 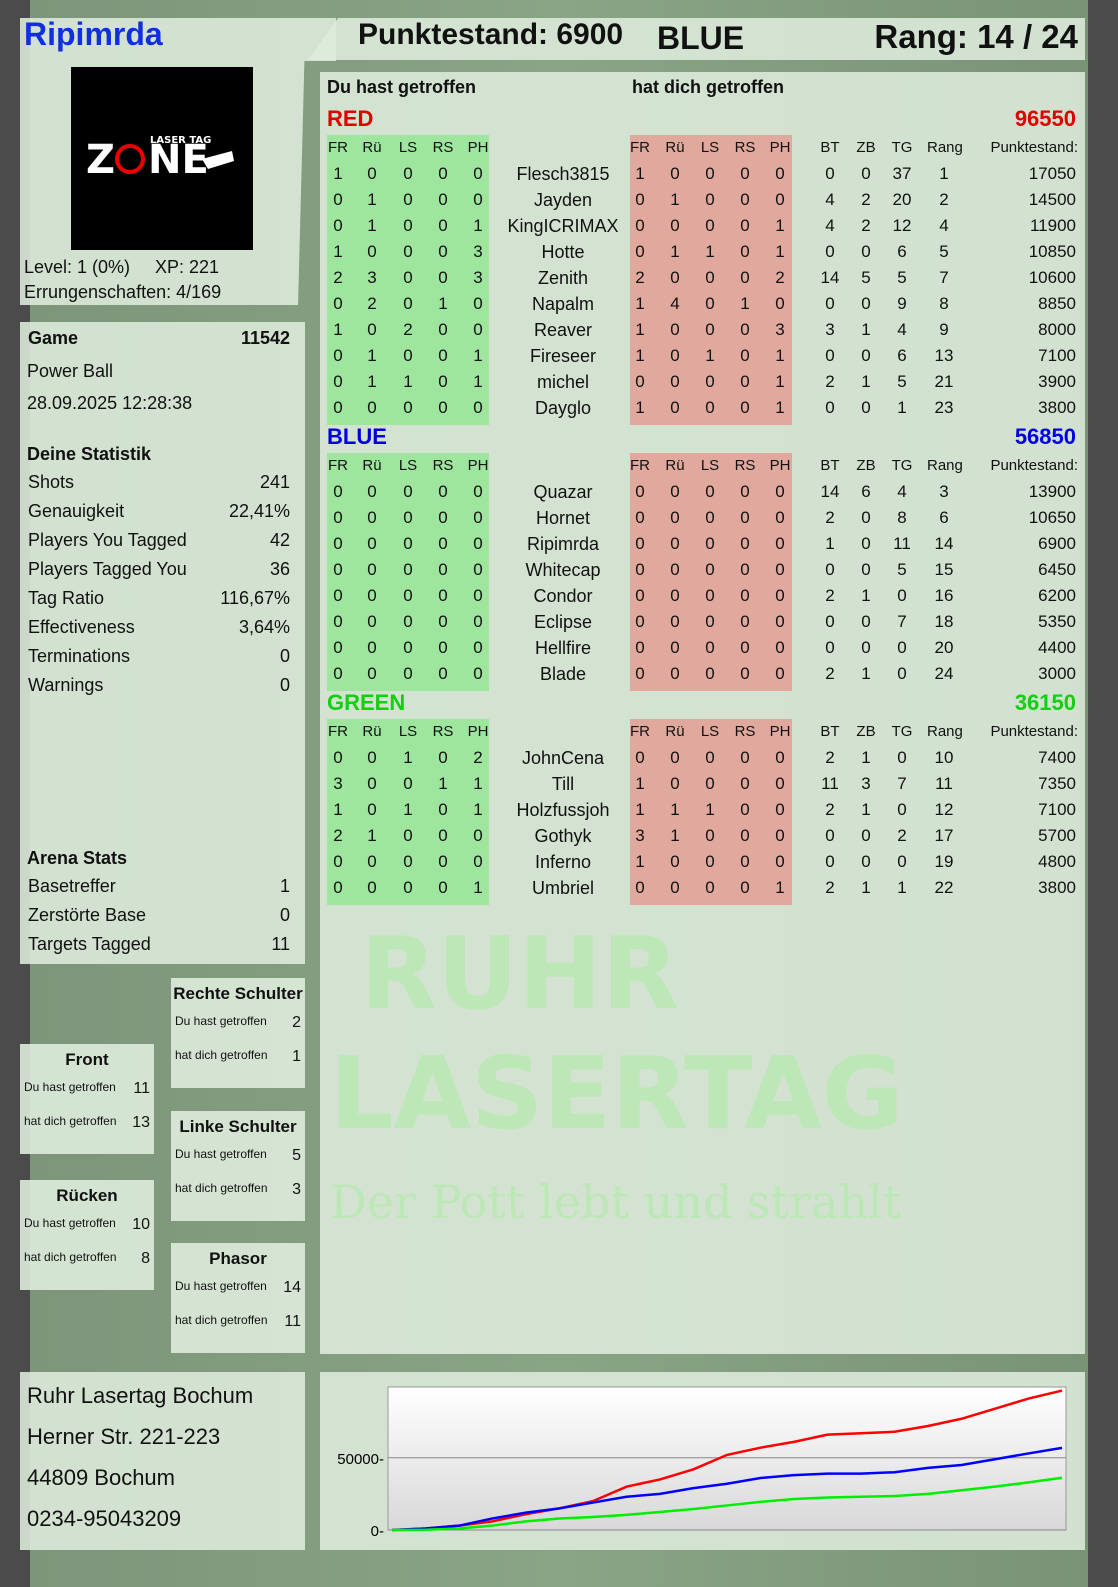 What do you see at coordinates (159, 944) in the screenshot?
I see `arena-row: Targets Tagged 11` at bounding box center [159, 944].